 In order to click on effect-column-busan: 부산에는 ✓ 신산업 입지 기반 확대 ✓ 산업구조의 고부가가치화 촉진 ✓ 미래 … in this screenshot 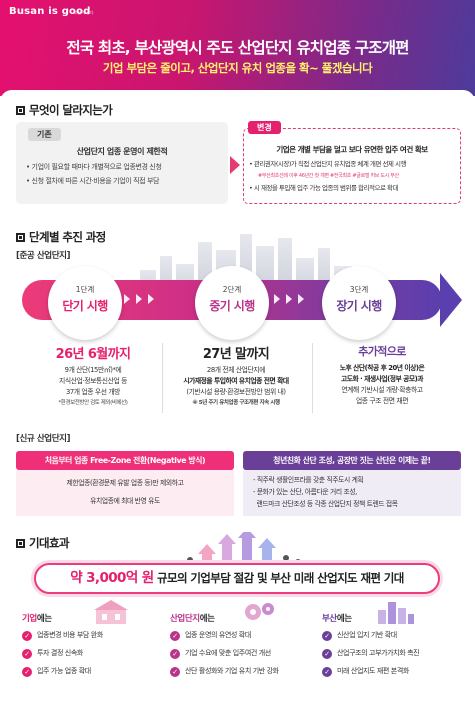, I will do `click(392, 649)`.